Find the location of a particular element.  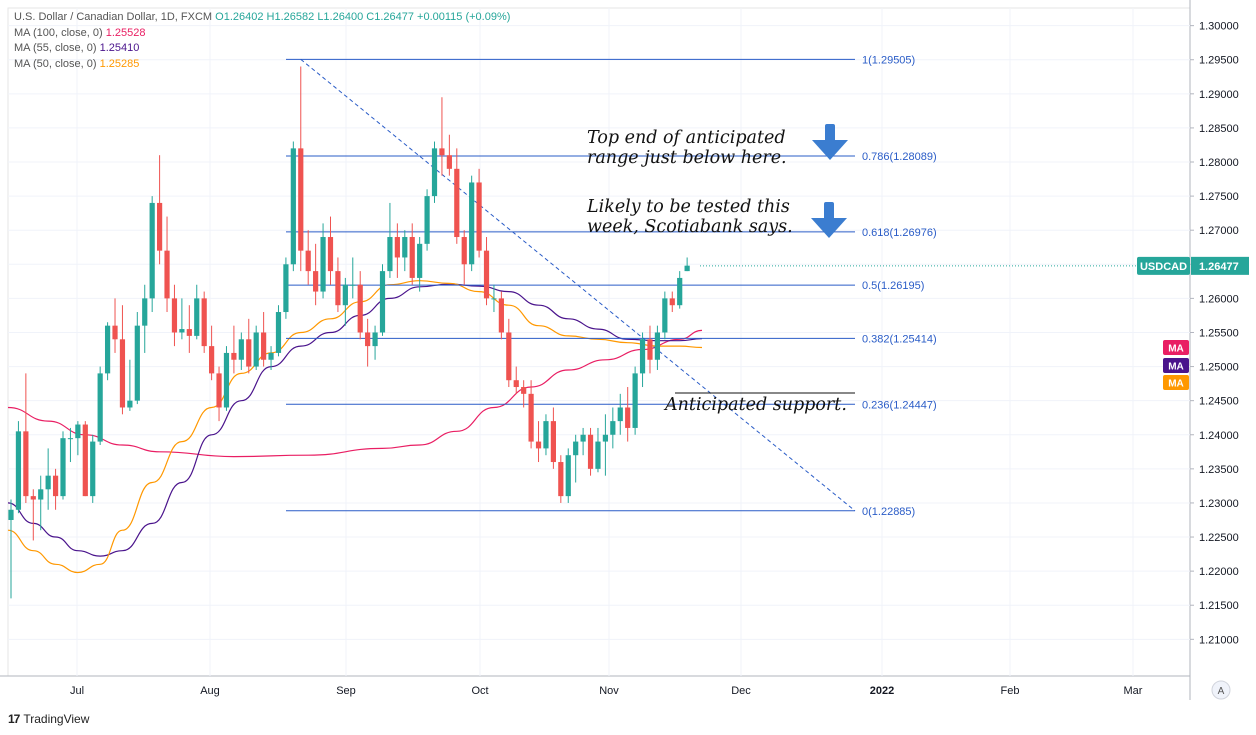

y-tick-label: 1.24500 is located at coordinates (1219, 402).